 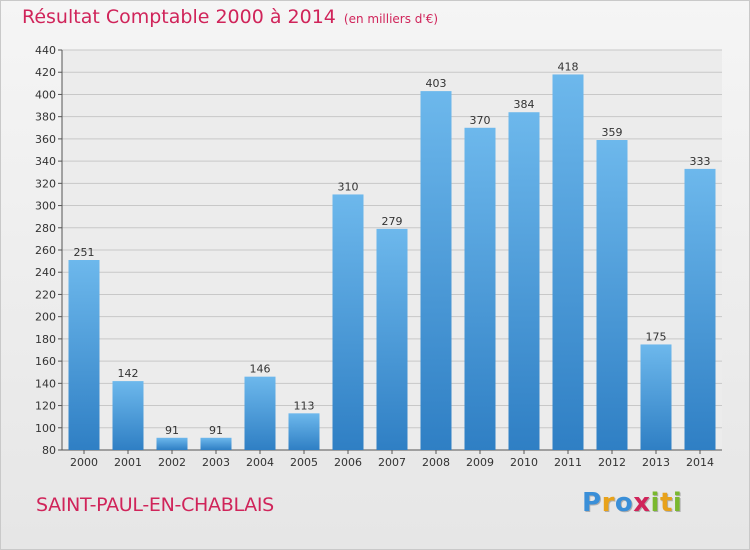 I want to click on chart-subtitle: (en milliers d'€), so click(x=391, y=19).